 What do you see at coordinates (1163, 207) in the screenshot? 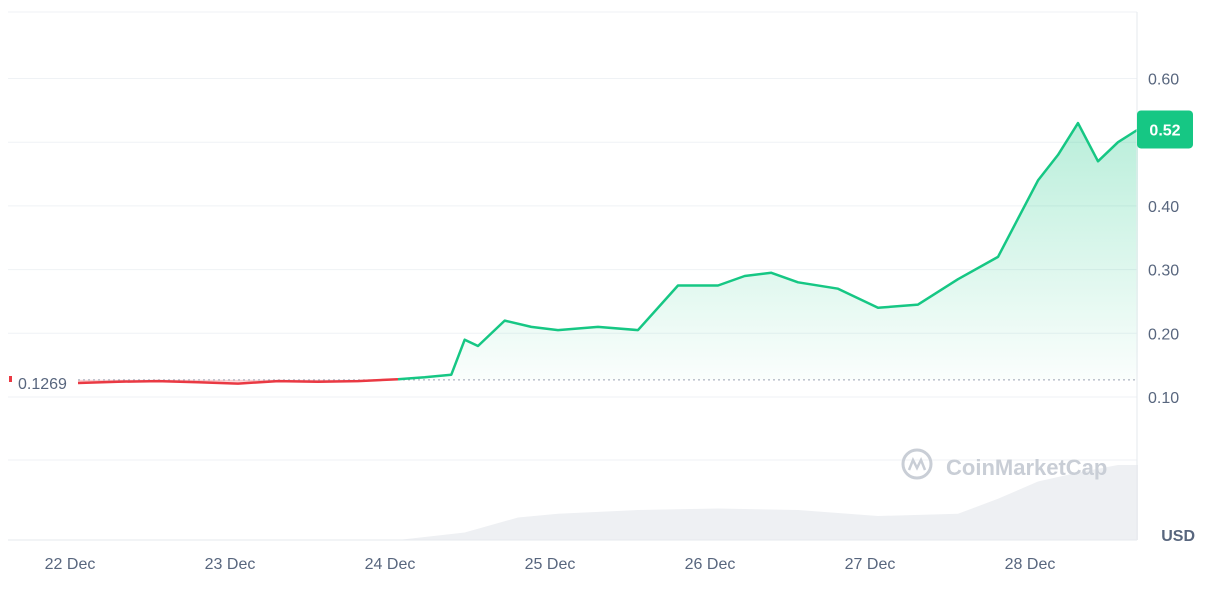
I see `y-tick-label: 0.40` at bounding box center [1163, 207].